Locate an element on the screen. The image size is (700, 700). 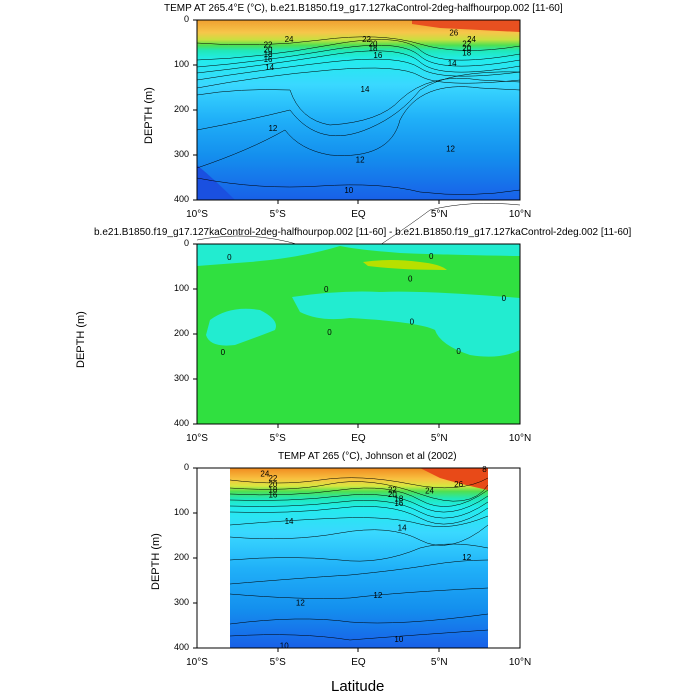
panel-3-title: TEMP AT 265 (°C), Johnson et al (2002) is located at coordinates (367, 456).